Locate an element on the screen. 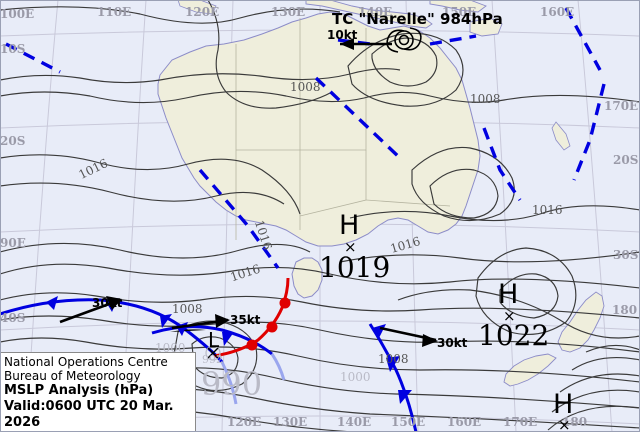 The height and width of the screenshot is (432, 640). tasmania-landmass is located at coordinates (307, 278).